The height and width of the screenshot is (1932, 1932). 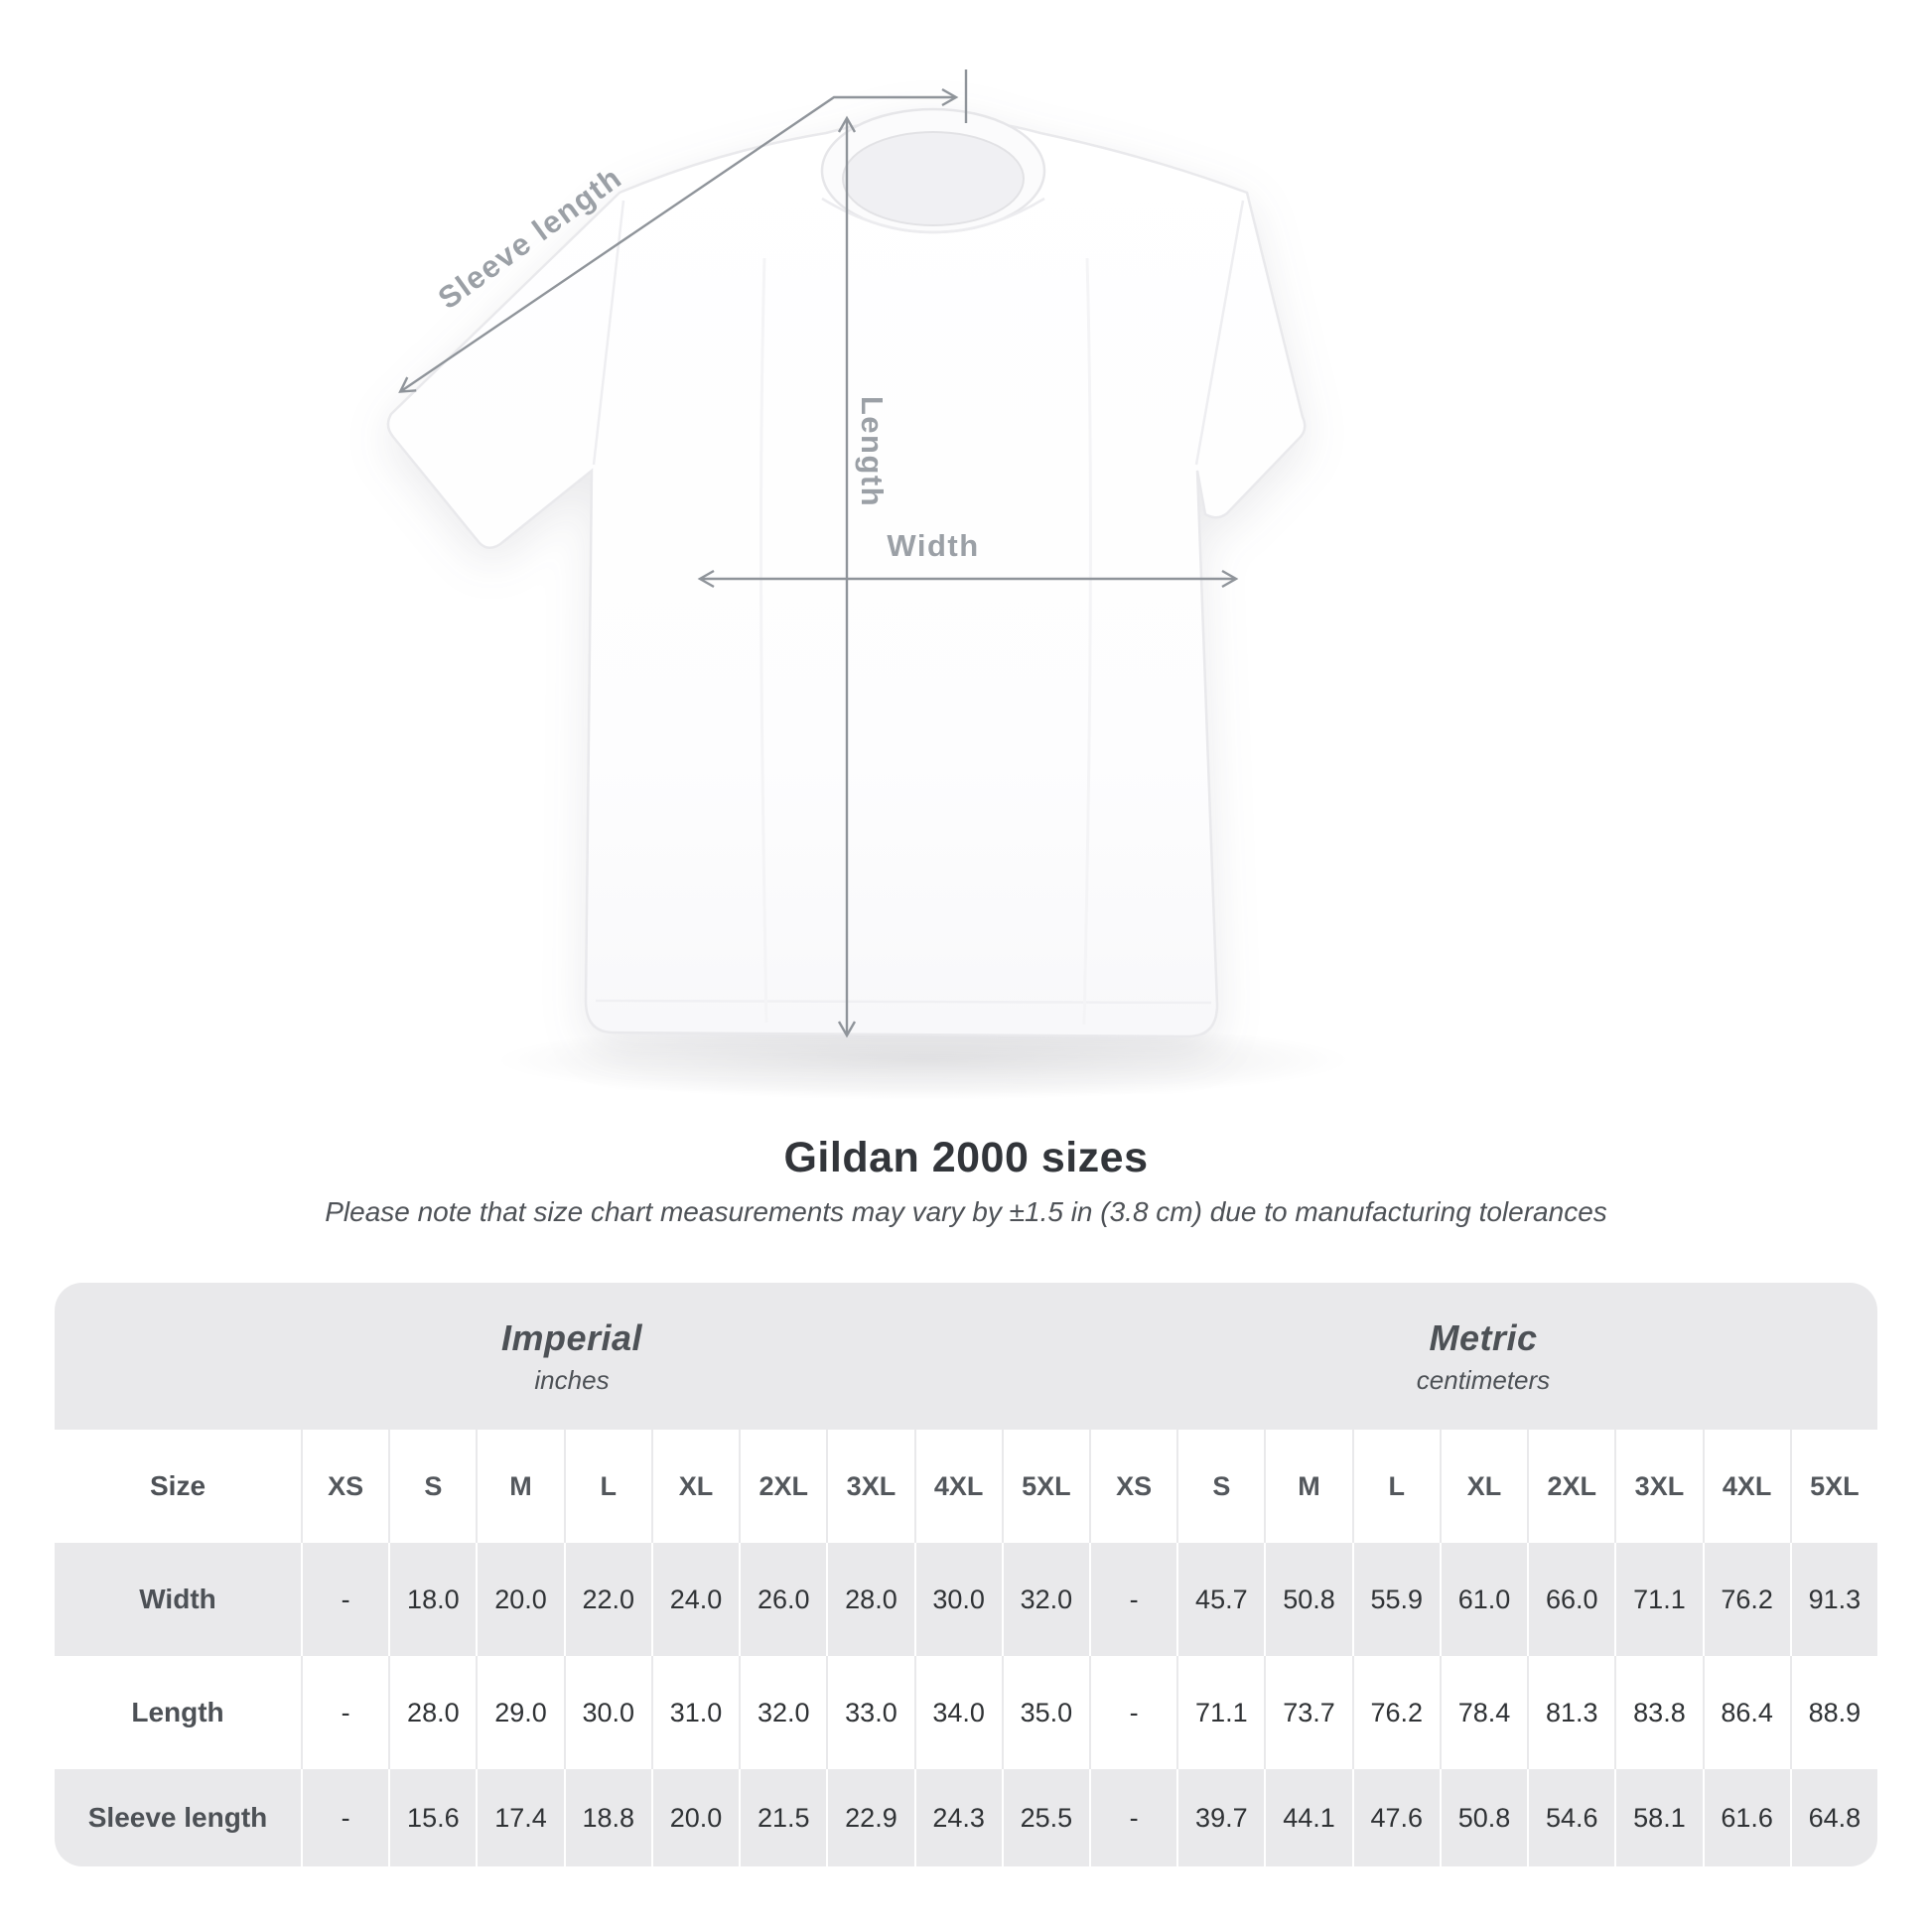 I want to click on length-imperial-xl: 31.0, so click(x=695, y=1713).